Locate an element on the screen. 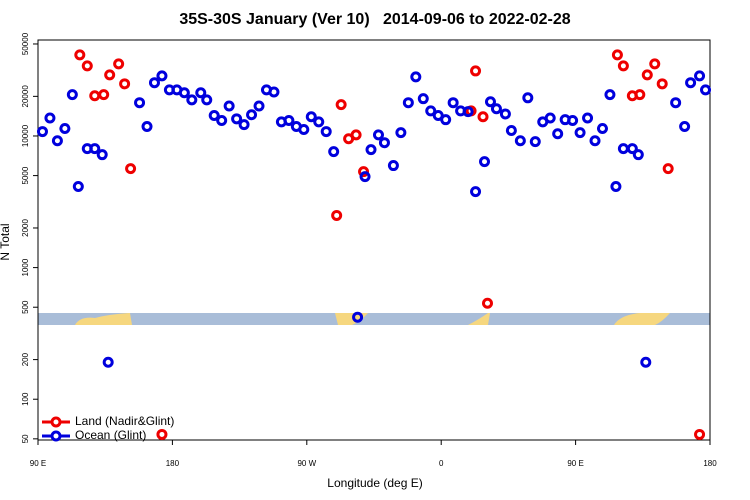  y-tick-label: 50 is located at coordinates (25, 438).